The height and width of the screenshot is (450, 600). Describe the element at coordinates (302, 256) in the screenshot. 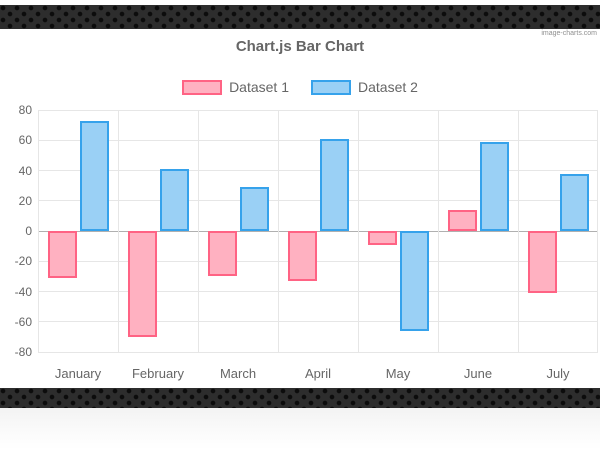

I see `bar-dataset-1-april` at that location.